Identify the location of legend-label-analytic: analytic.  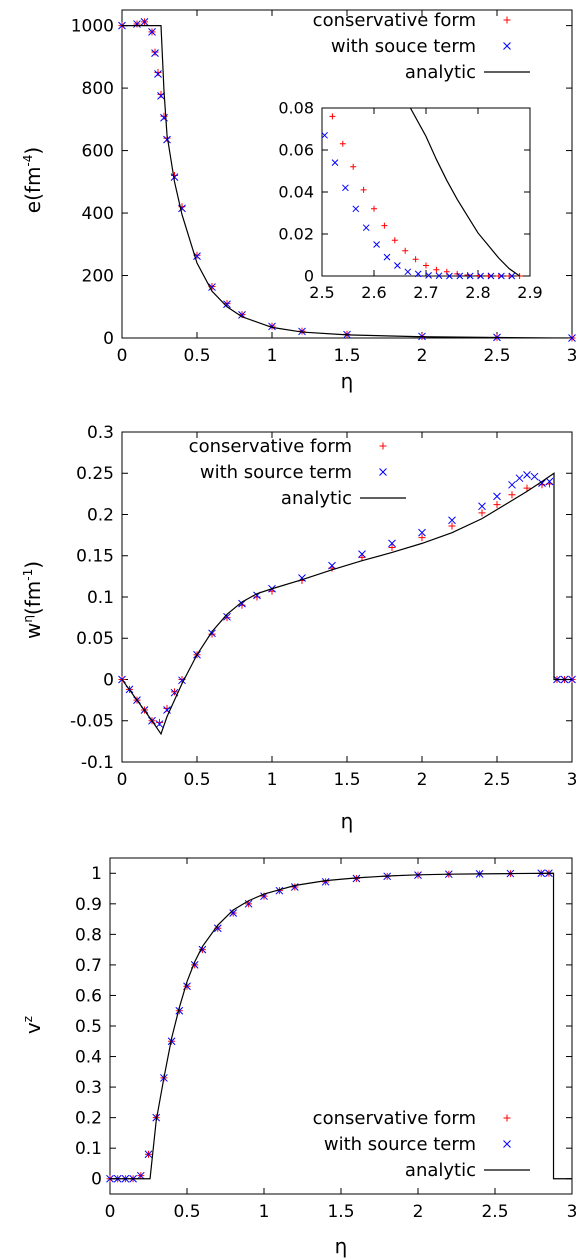
(440, 72).